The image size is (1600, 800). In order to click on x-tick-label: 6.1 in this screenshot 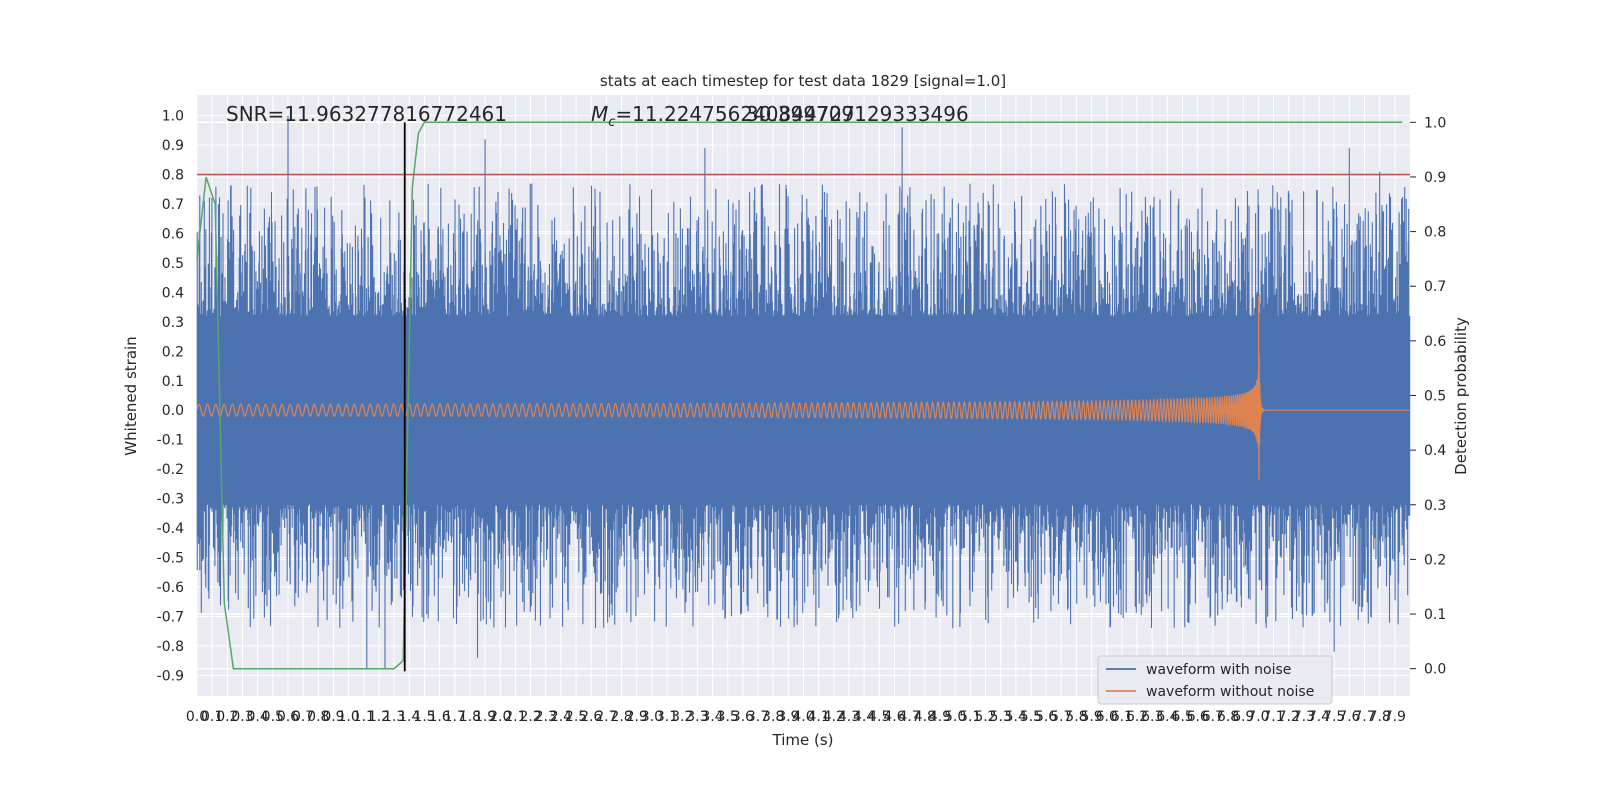, I will do `click(1122, 717)`.